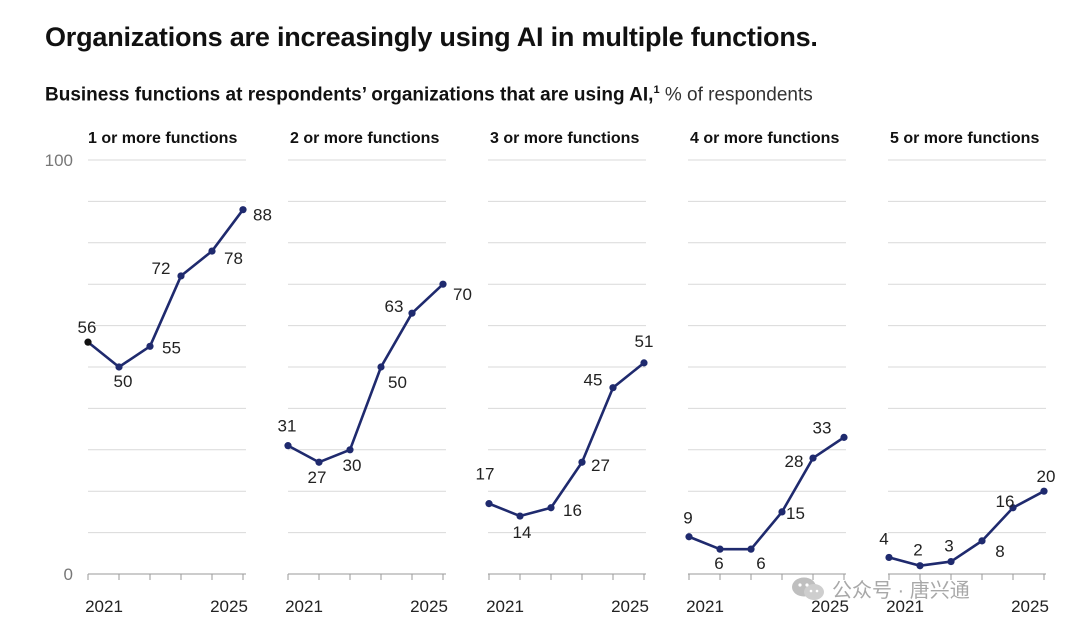  What do you see at coordinates (948, 546) in the screenshot?
I see `data-label: 3` at bounding box center [948, 546].